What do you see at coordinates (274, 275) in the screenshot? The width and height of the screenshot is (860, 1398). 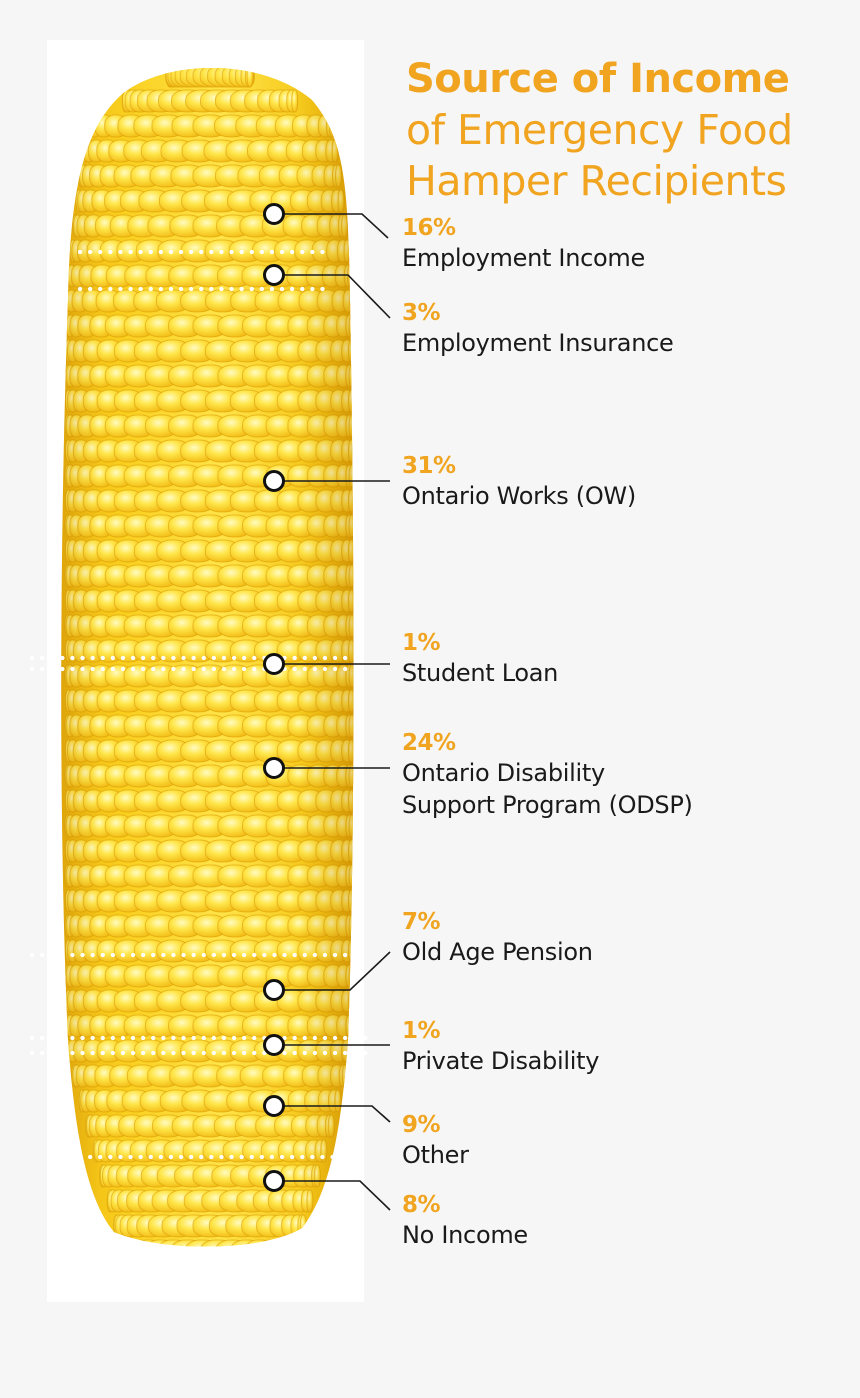 I see `marker-employment-insurance` at bounding box center [274, 275].